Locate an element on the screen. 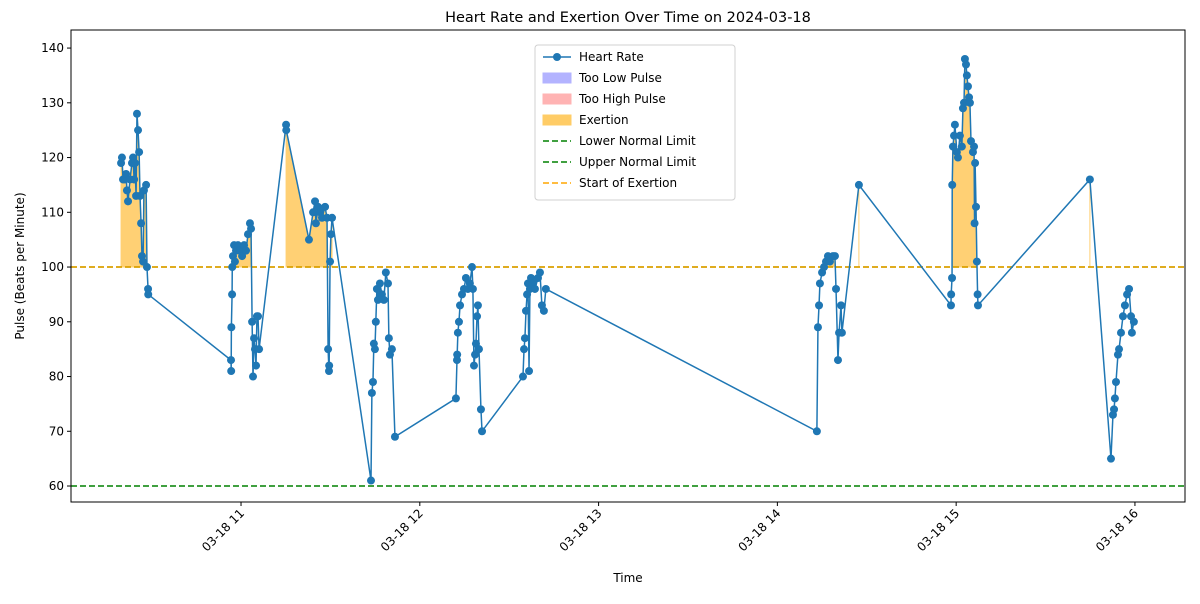  y-tick-label: 70 is located at coordinates (56, 431).